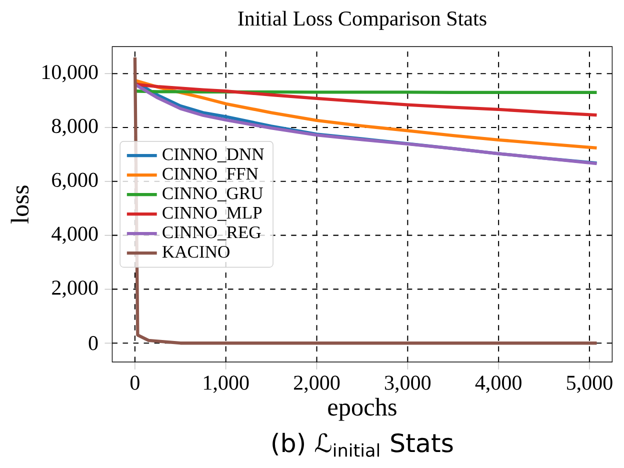 Image resolution: width=624 pixels, height=468 pixels. Describe the element at coordinates (362, 409) in the screenshot. I see `x-axis-title: epochs` at that location.